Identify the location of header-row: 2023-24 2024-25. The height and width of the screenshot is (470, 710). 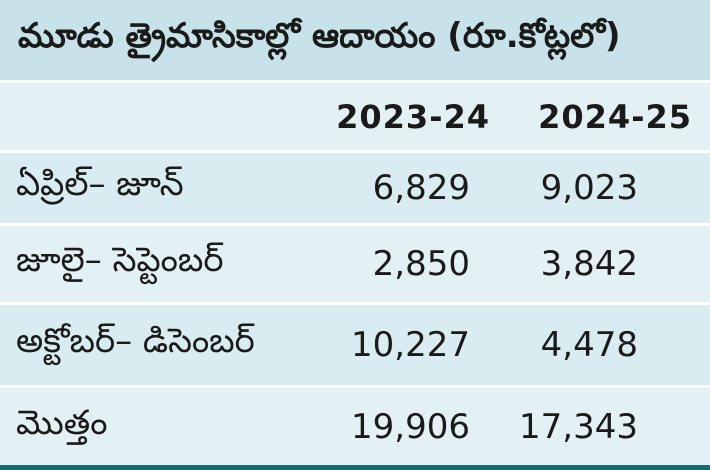
(355, 116).